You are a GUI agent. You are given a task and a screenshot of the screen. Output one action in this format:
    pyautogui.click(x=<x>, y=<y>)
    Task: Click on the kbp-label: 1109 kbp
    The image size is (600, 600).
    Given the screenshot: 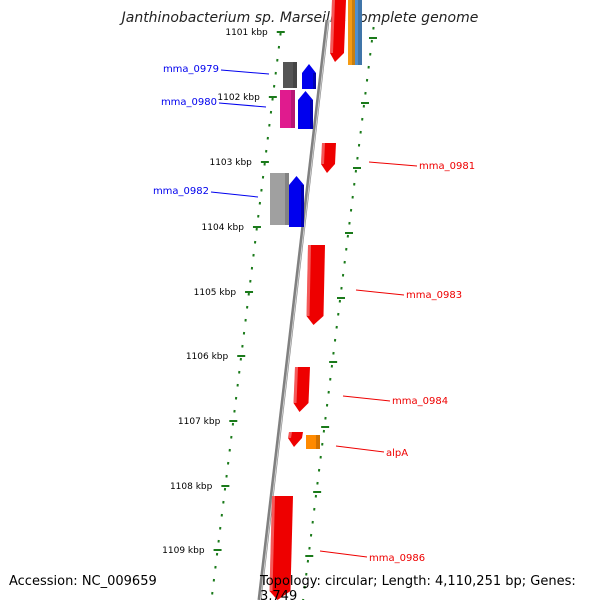 What is the action you would take?
    pyautogui.click(x=183, y=551)
    